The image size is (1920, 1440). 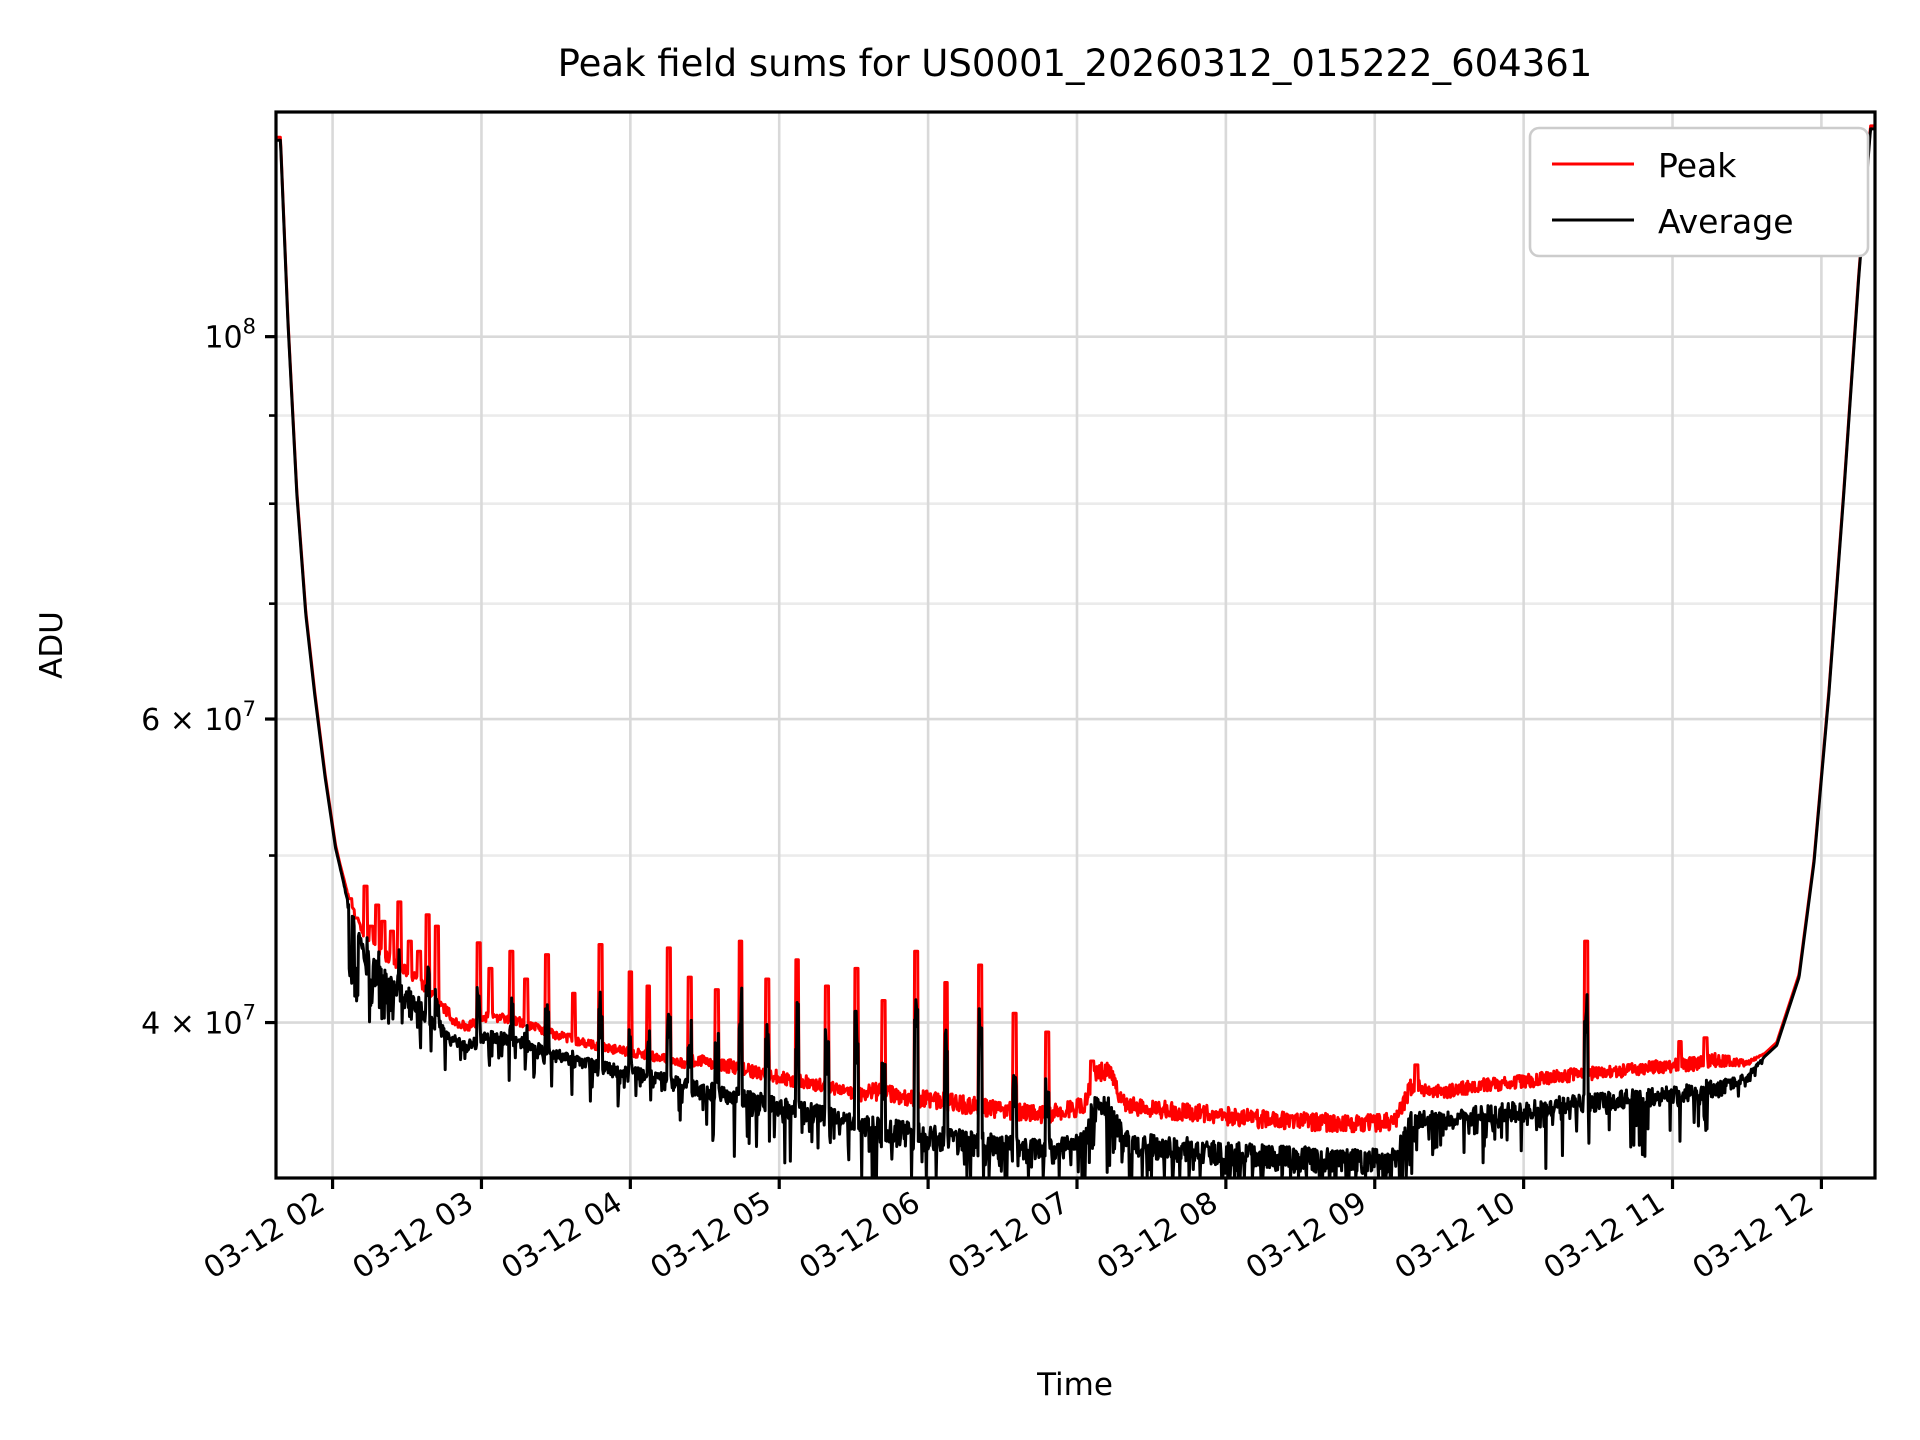 I want to click on legend-item-average: Average, so click(x=1673, y=221).